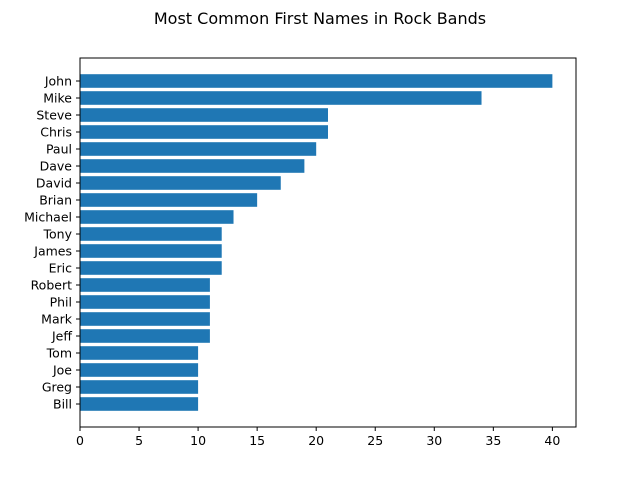 The height and width of the screenshot is (480, 640). I want to click on bar-bill, so click(139, 404).